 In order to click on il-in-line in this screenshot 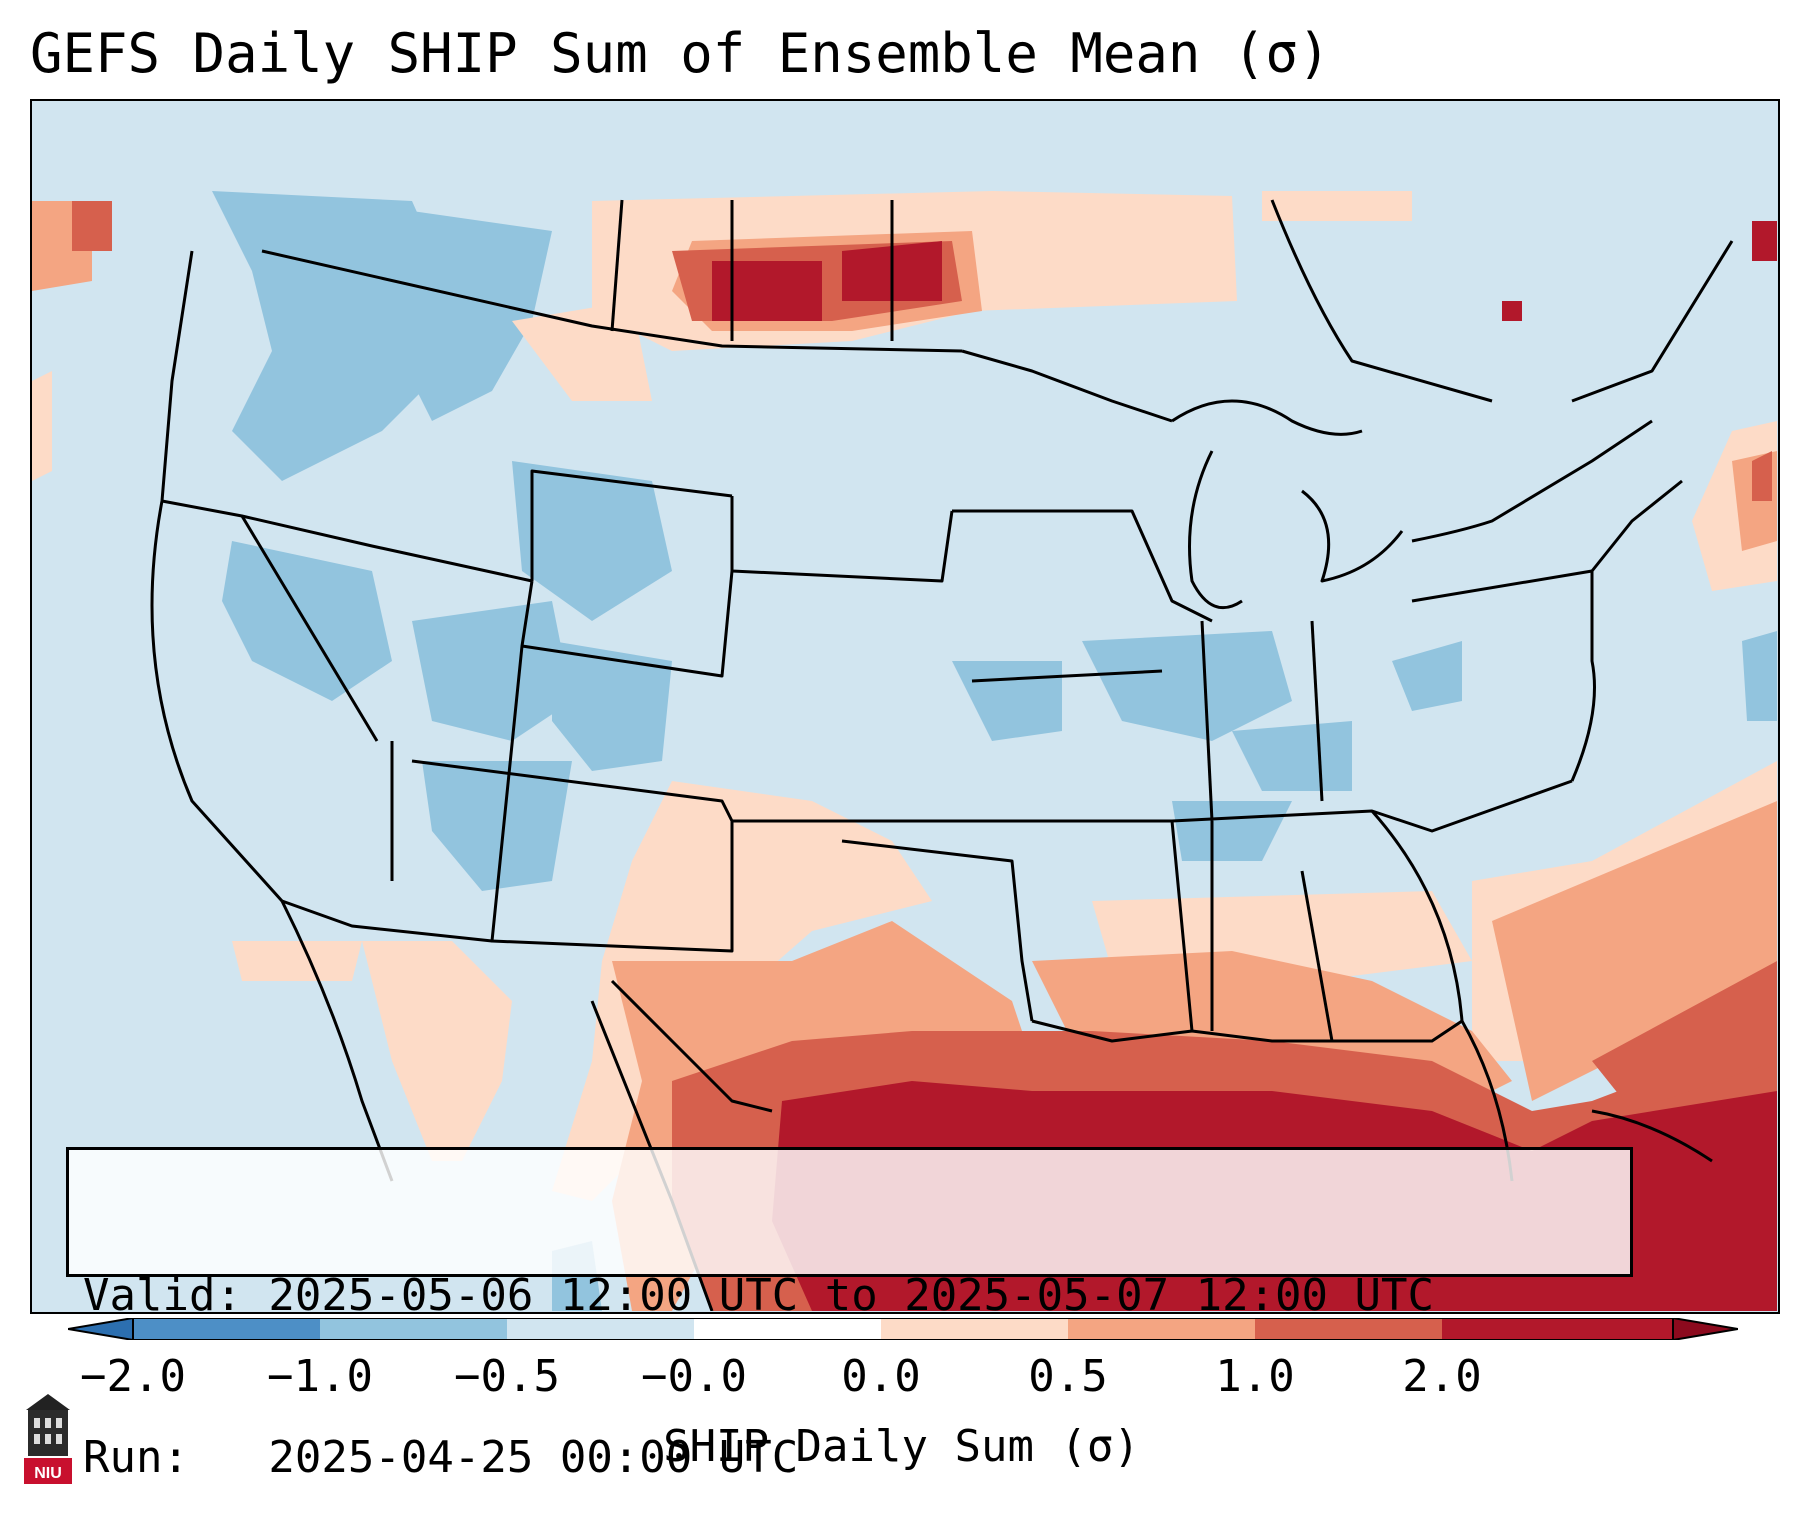, I will do `click(1207, 721)`.